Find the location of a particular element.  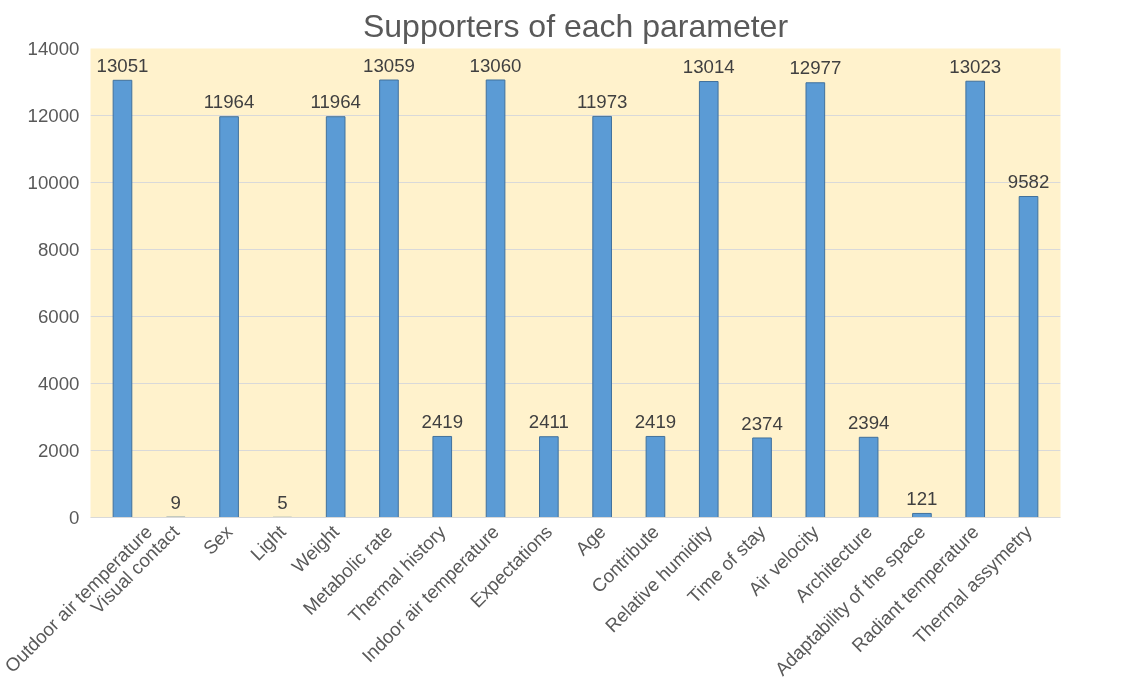

y-tick-label: 8000 is located at coordinates (59, 249).